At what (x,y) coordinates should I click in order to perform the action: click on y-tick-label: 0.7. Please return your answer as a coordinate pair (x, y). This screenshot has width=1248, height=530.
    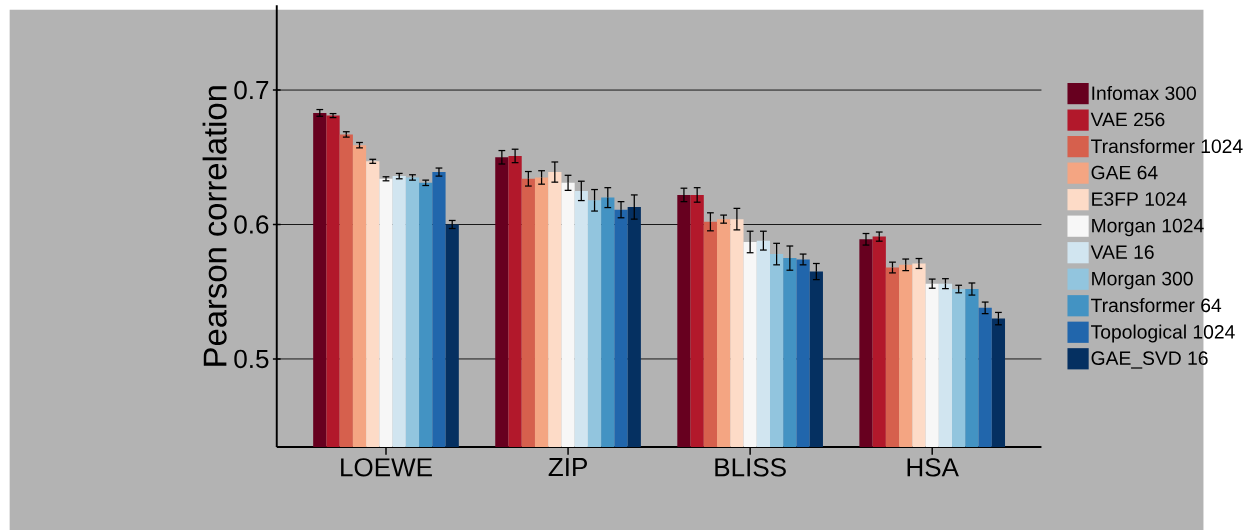
    Looking at the image, I should click on (251, 90).